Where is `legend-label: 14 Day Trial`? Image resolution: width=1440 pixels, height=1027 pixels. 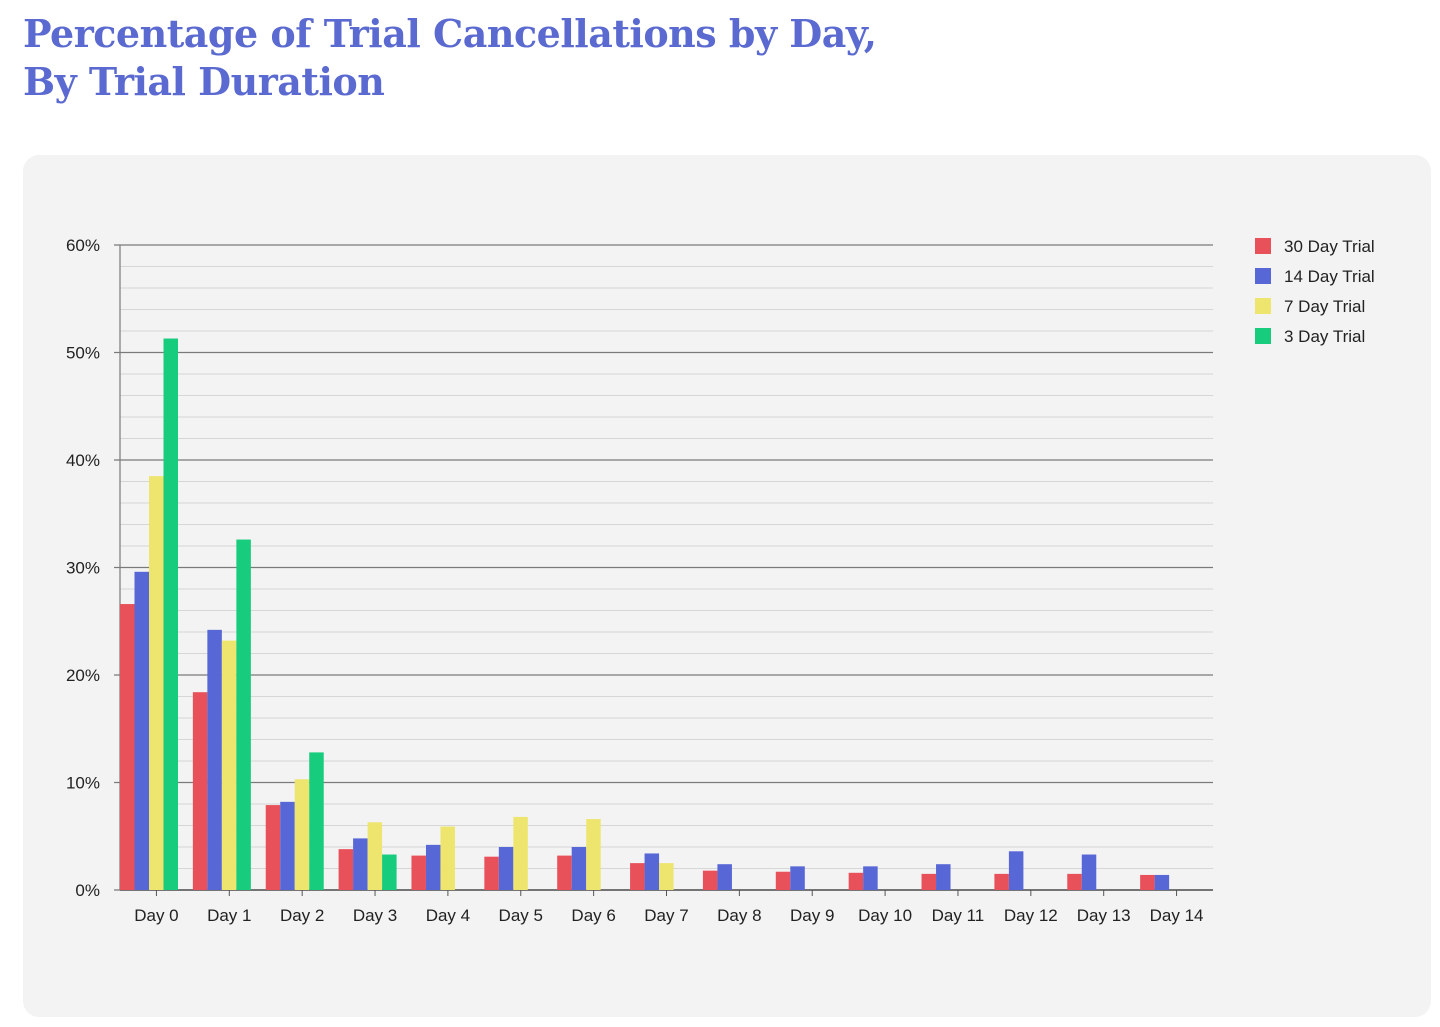 legend-label: 14 Day Trial is located at coordinates (1329, 276).